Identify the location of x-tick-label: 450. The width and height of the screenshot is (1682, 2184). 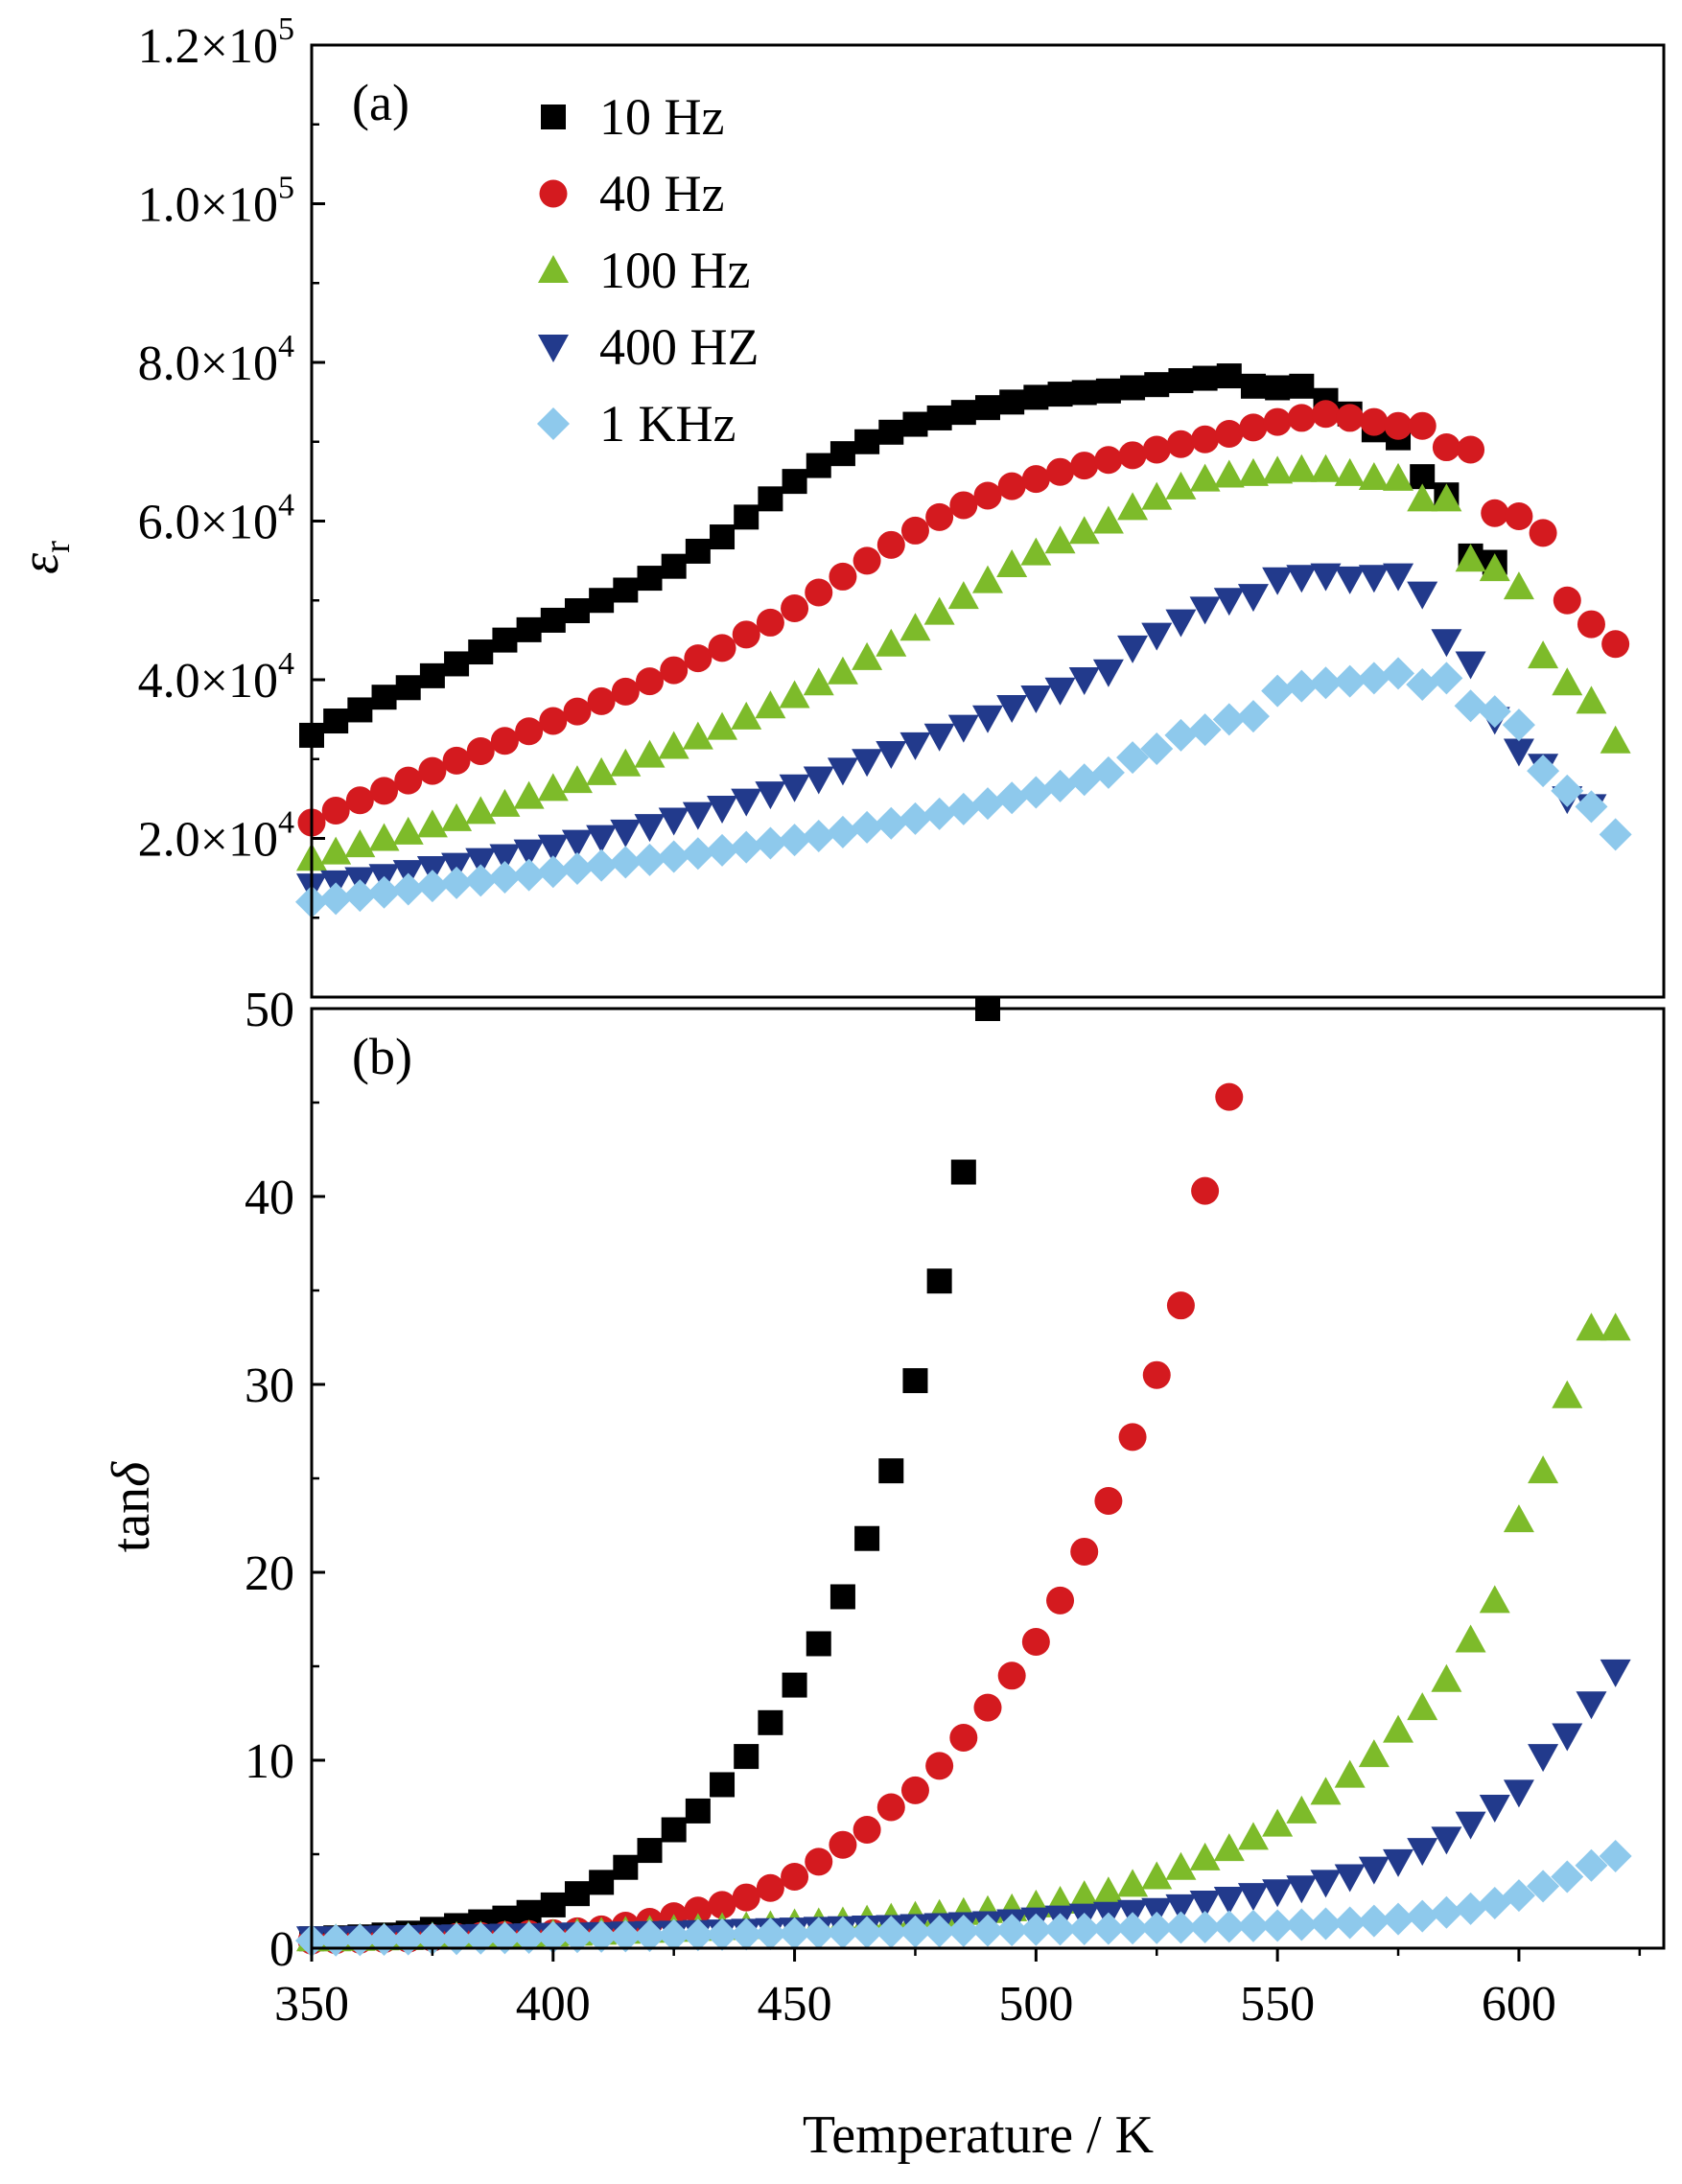
(795, 2004).